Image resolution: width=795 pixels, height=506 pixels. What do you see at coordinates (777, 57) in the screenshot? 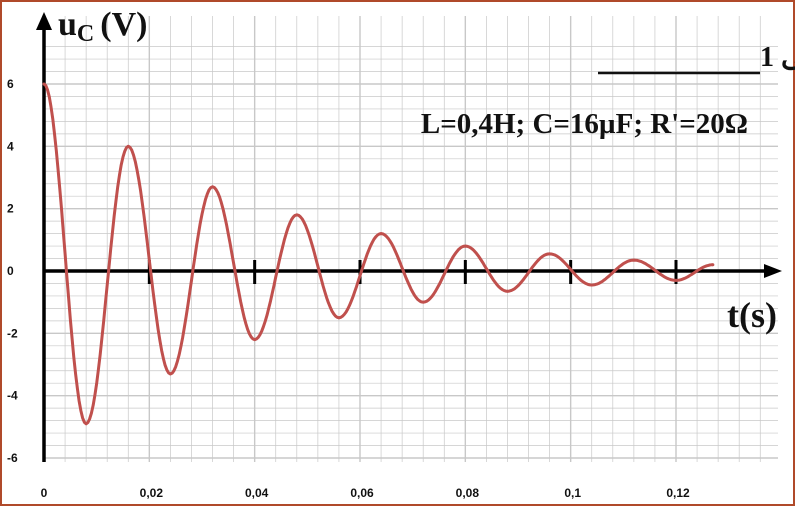
I see `chart-title: المنحنى 1` at bounding box center [777, 57].